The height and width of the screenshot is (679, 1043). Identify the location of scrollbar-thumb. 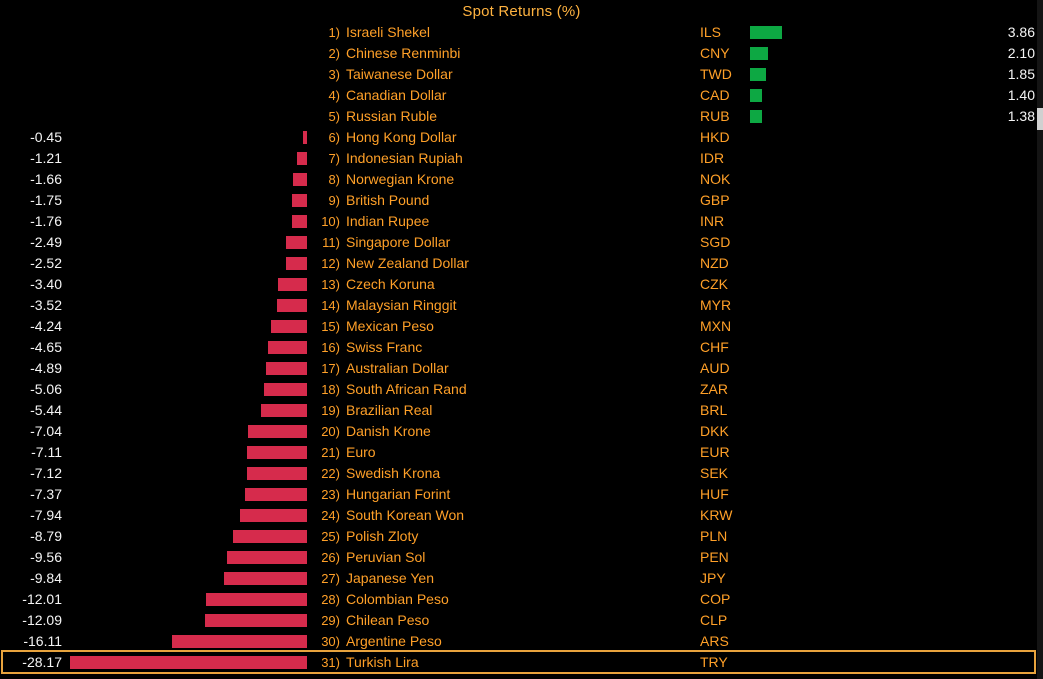
(1040, 119).